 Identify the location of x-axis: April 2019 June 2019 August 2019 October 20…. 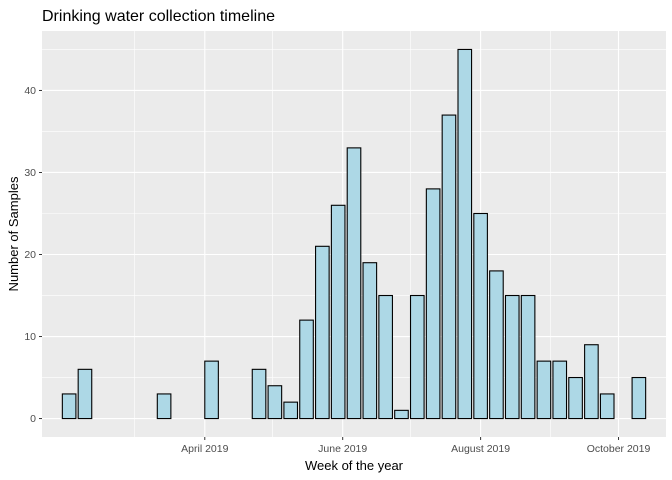
(415, 446).